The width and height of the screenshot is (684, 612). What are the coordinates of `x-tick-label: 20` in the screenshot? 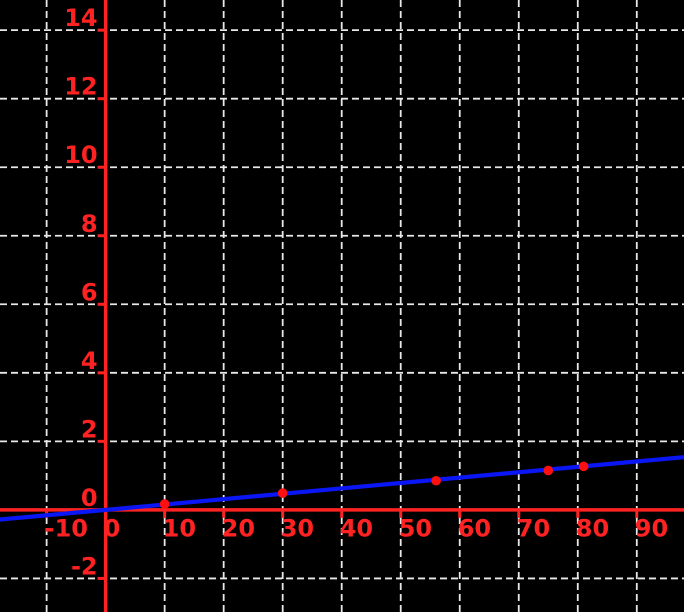 It's located at (238, 528).